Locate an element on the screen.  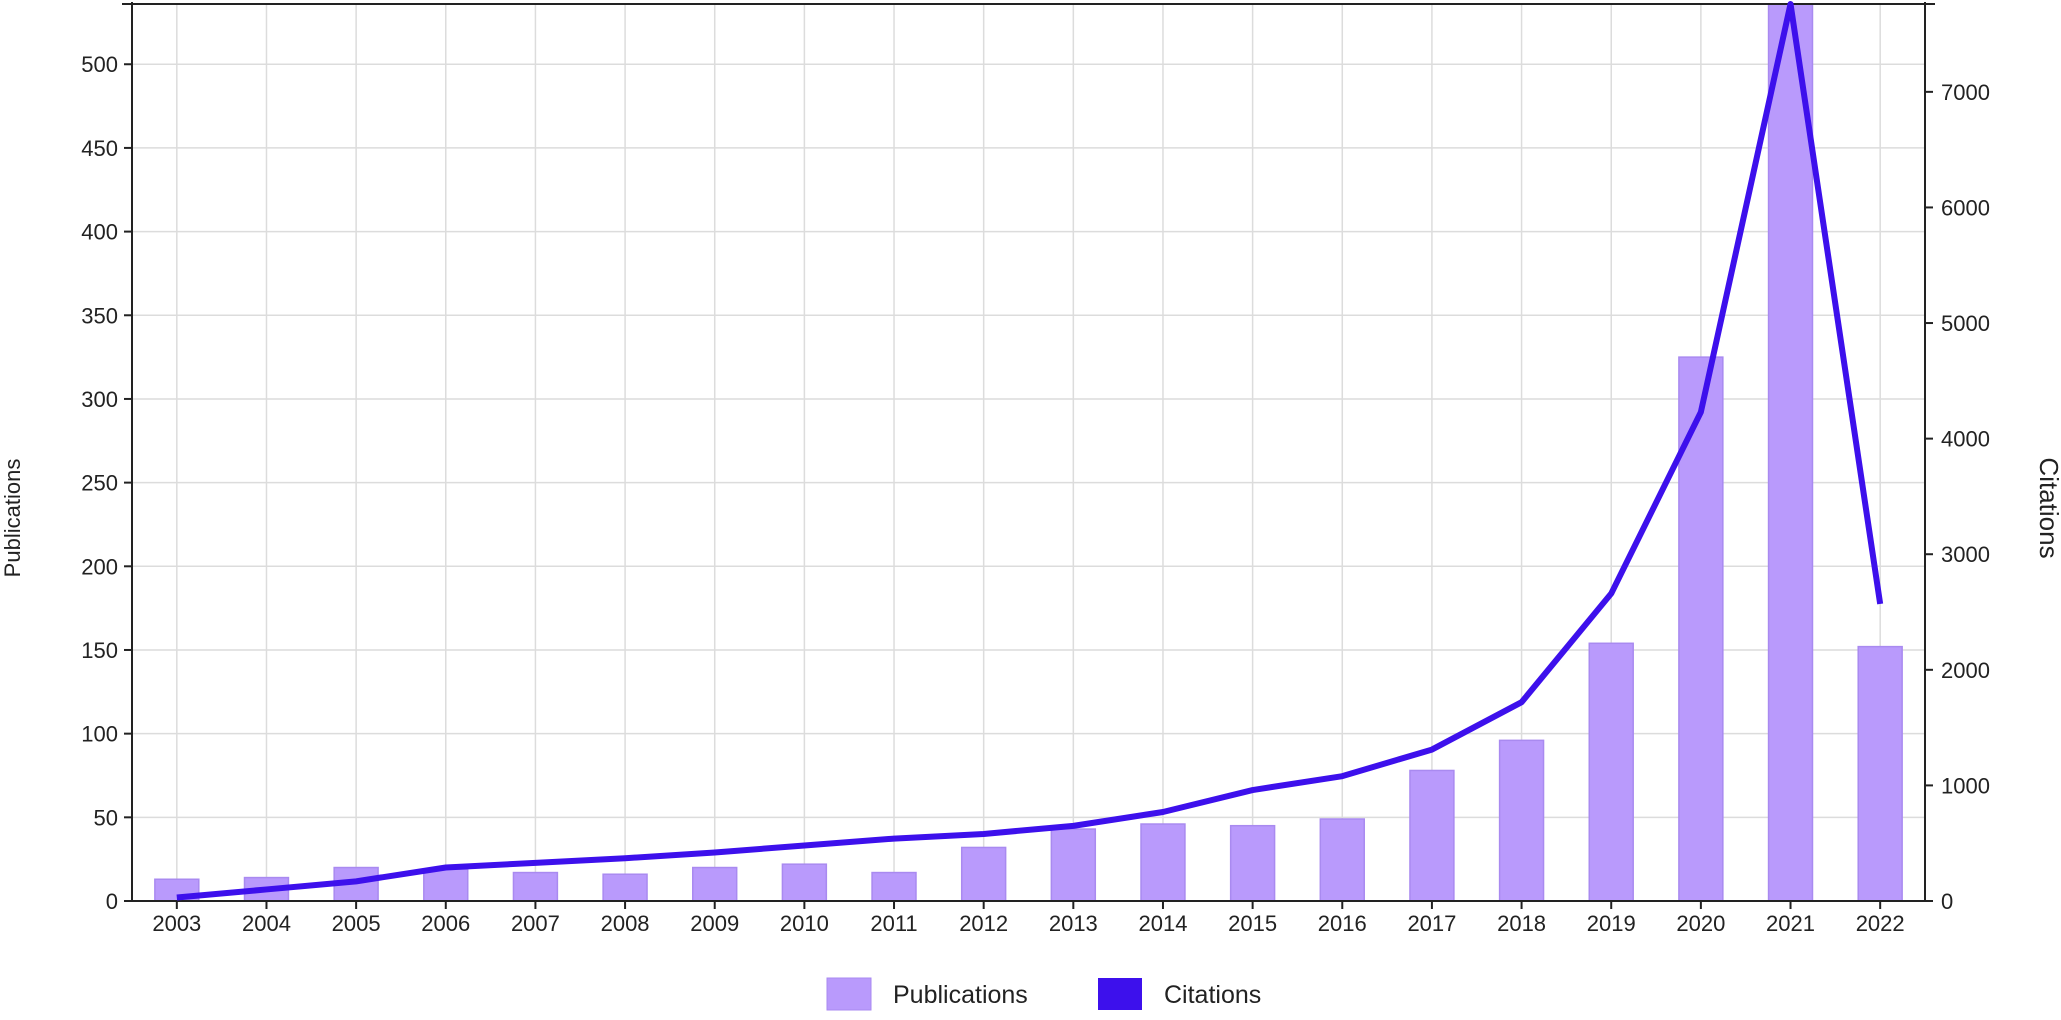
bar-2021 is located at coordinates (1791, 452).